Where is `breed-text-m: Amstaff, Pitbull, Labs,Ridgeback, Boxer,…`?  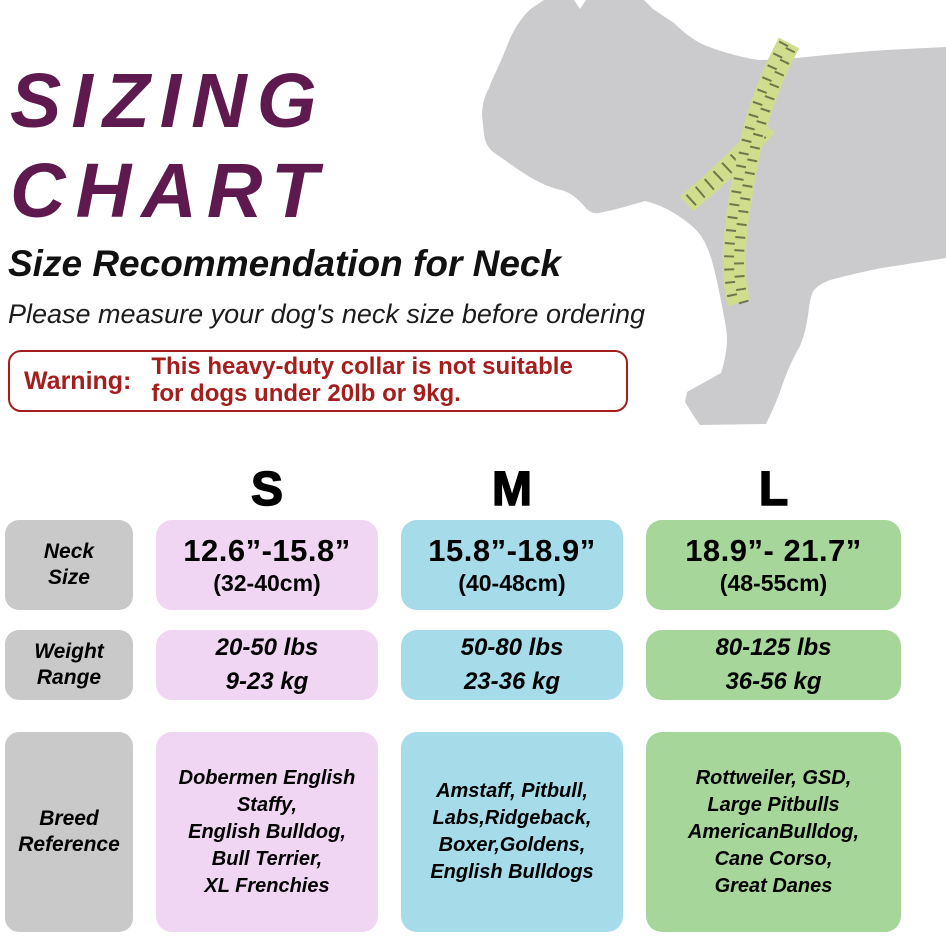 breed-text-m: Amstaff, Pitbull, Labs,Ridgeback, Boxer,… is located at coordinates (512, 831).